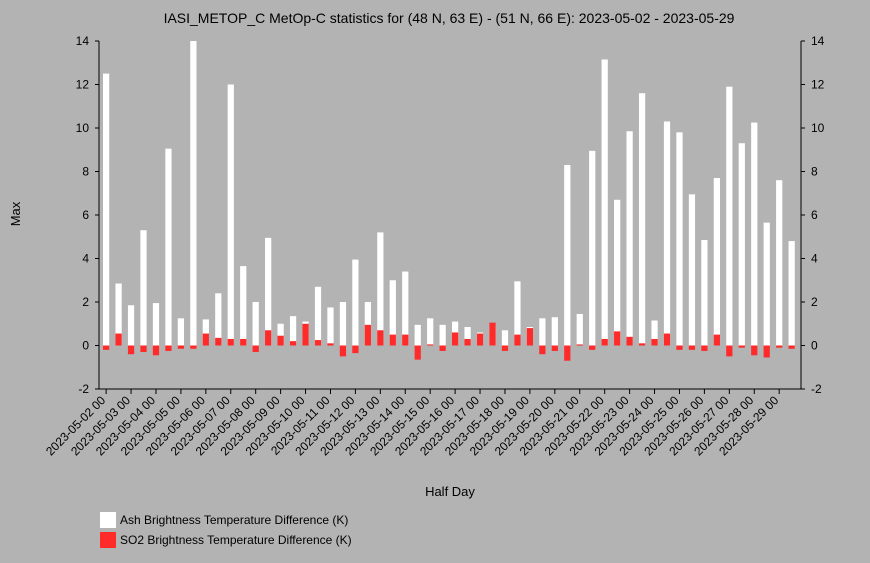  What do you see at coordinates (814, 346) in the screenshot?
I see `y-tick-label-right: 0` at bounding box center [814, 346].